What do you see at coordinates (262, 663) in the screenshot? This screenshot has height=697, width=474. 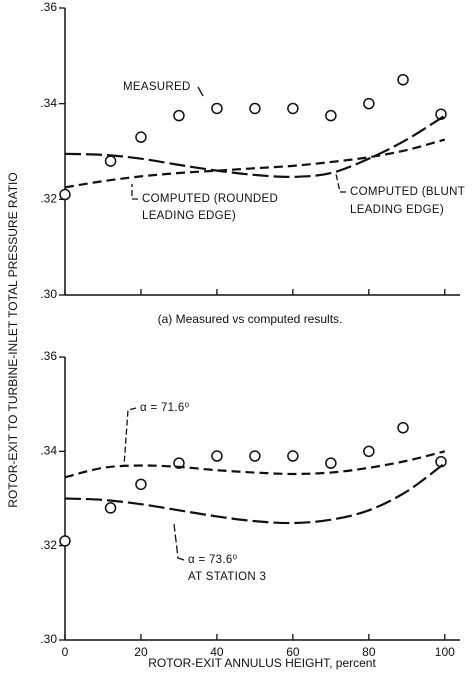 I see `x-axis-label: ROTOR-EXIT ANNULUS HEIGHT, percent` at bounding box center [262, 663].